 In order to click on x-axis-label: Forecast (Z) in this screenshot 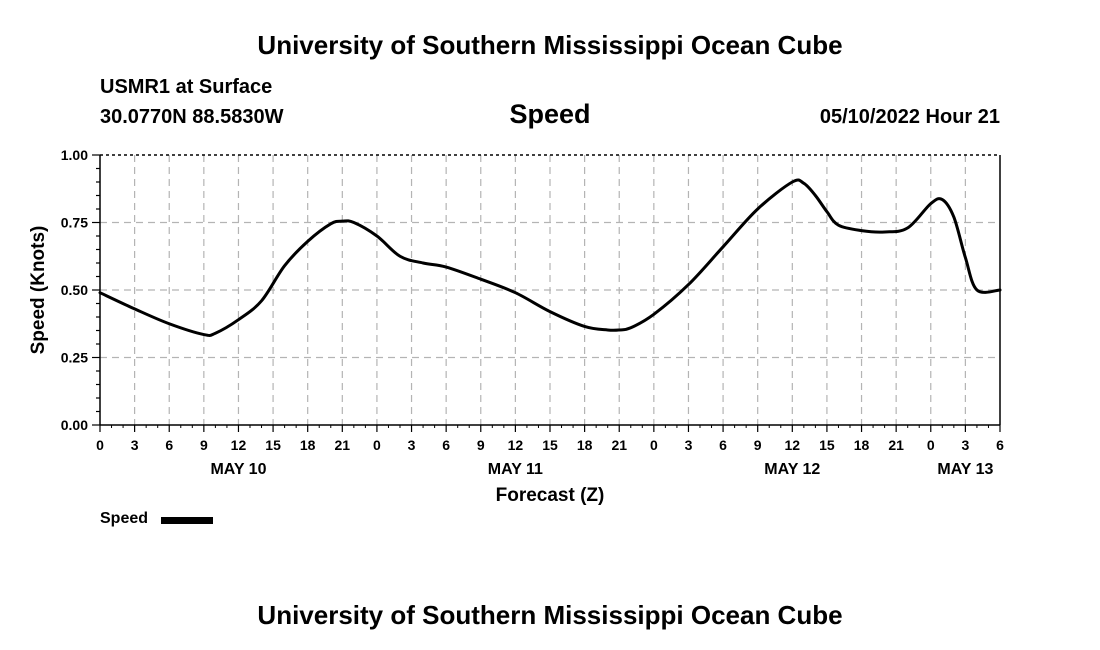, I will do `click(550, 495)`.